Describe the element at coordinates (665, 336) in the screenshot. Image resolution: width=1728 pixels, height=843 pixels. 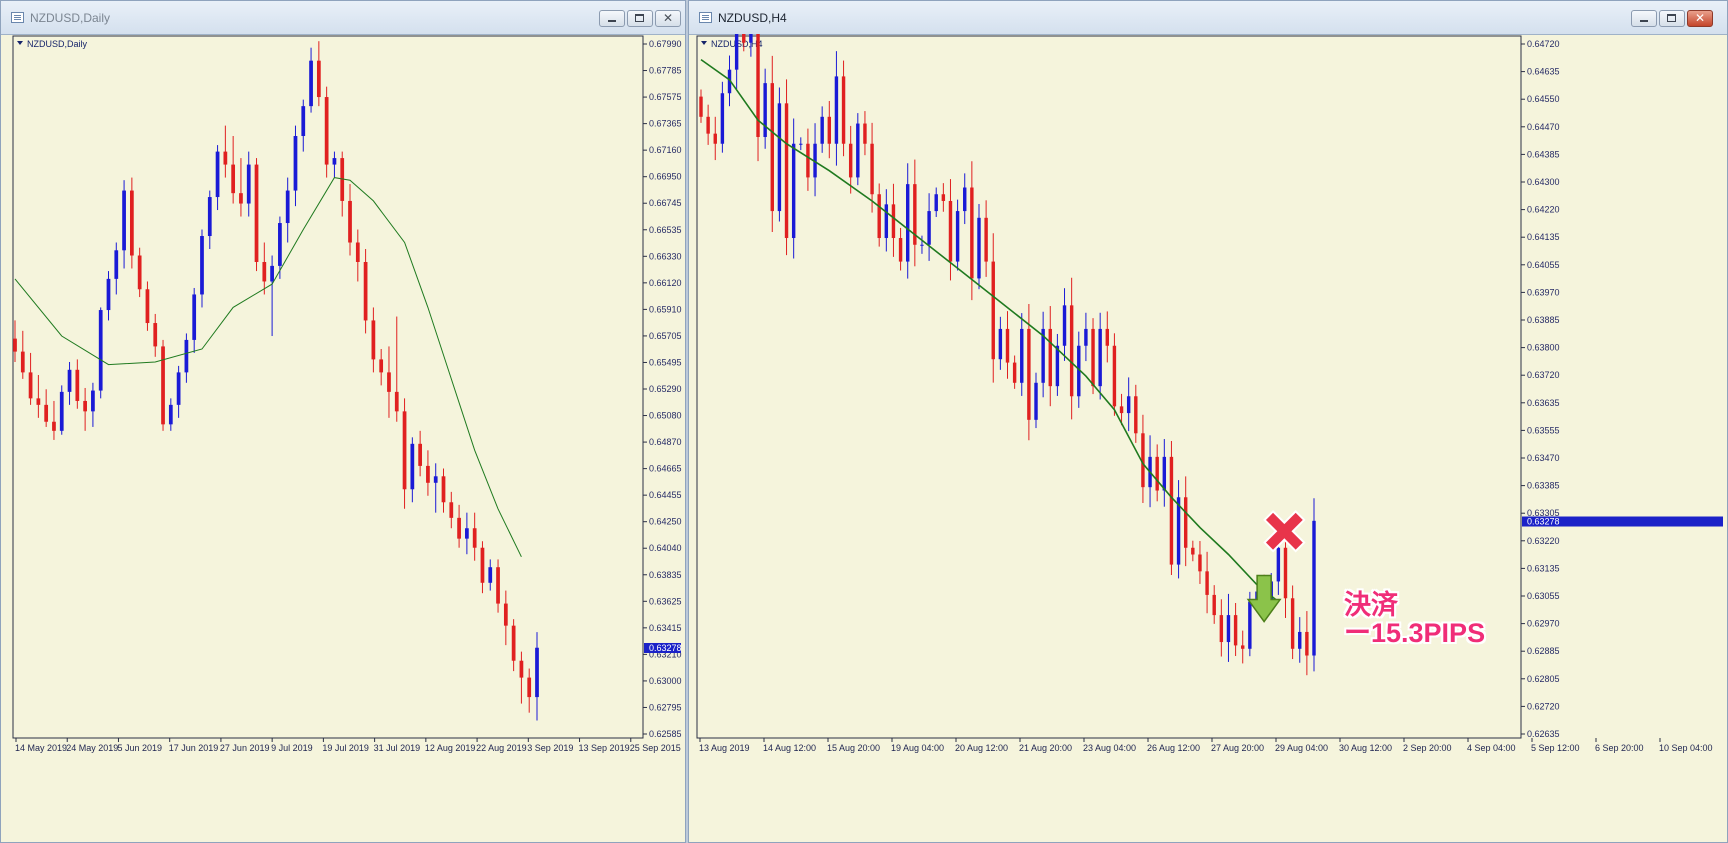
I see `price-axis-label: 0.65705` at that location.